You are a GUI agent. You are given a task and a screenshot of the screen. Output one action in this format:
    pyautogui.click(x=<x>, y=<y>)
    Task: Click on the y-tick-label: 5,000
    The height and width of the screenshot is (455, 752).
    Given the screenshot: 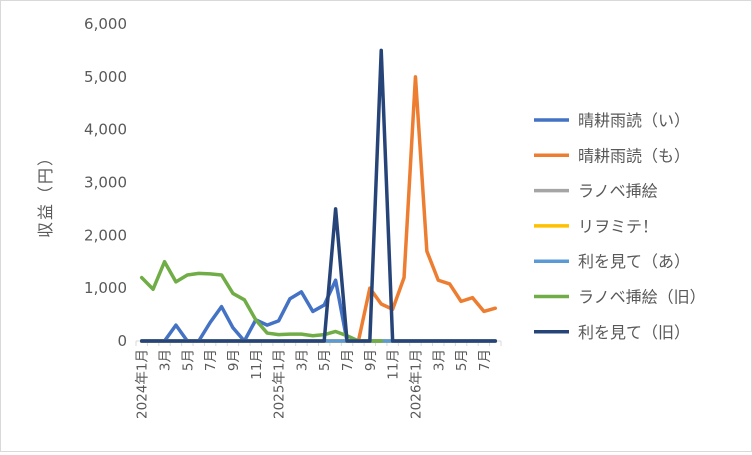 What is the action you would take?
    pyautogui.click(x=105, y=77)
    